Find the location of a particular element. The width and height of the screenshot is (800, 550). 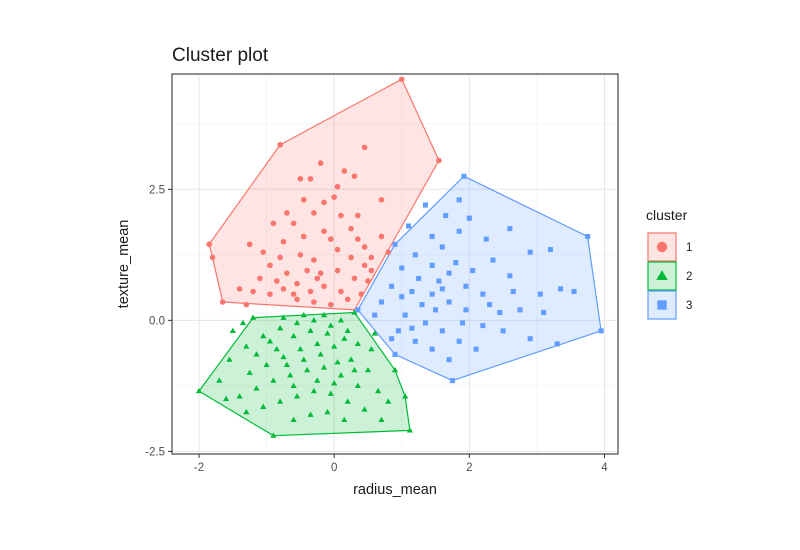

legend-label: 1 is located at coordinates (689, 248).